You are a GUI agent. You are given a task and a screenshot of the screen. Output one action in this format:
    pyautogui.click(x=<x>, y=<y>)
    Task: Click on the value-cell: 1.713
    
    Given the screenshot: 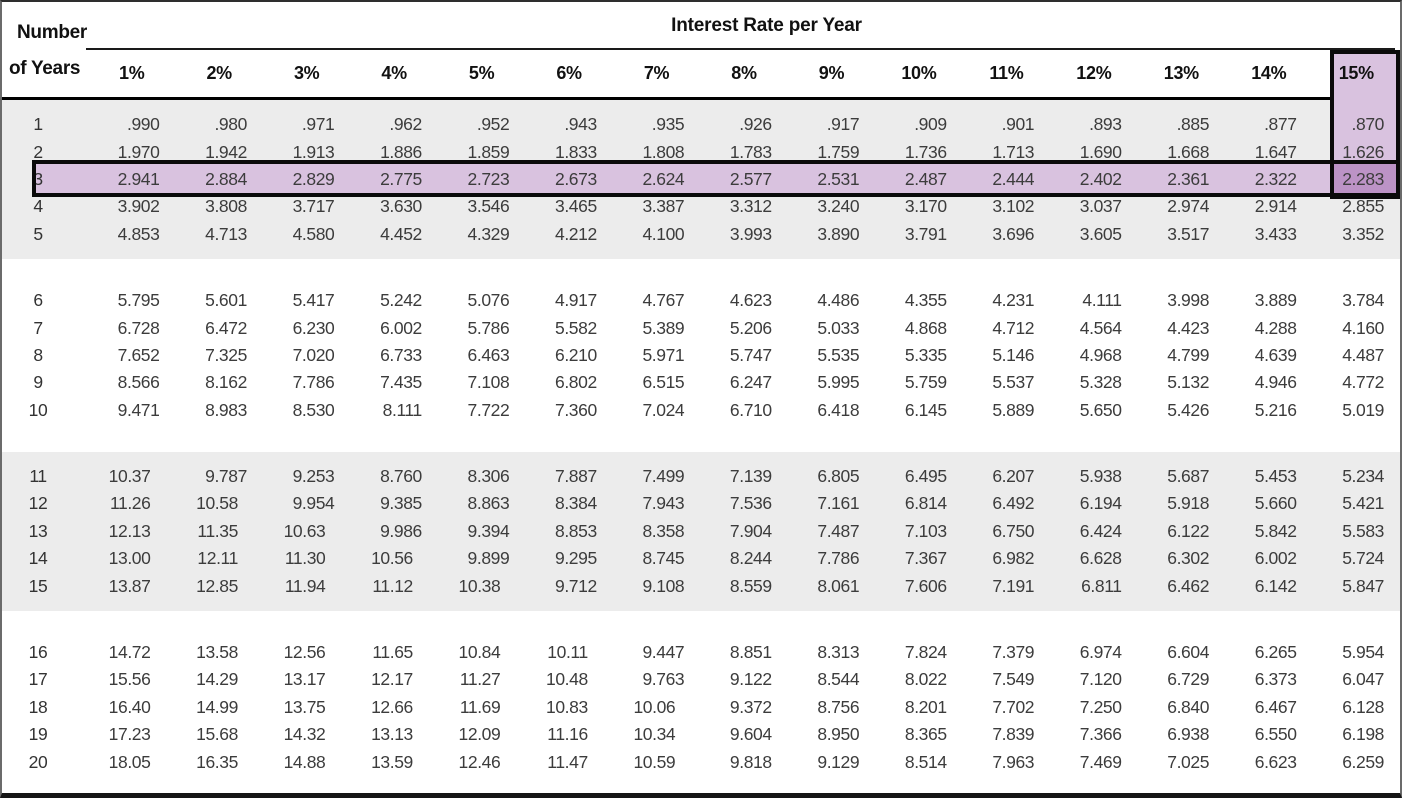 What is the action you would take?
    pyautogui.click(x=1013, y=151)
    